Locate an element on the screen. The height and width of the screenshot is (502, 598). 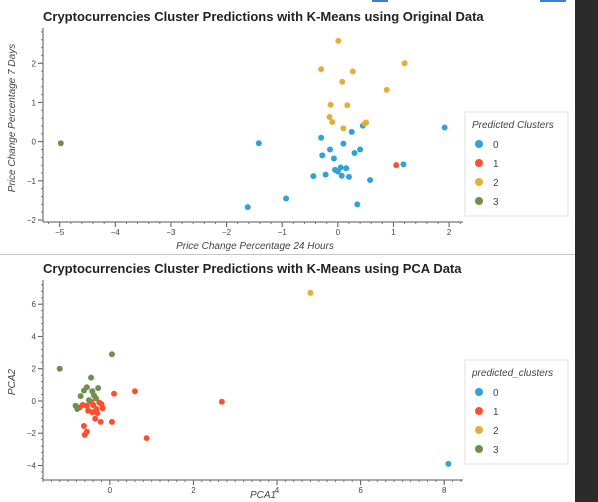
legend: predicted_clusters 0 1 2 3 is located at coordinates (516, 412).